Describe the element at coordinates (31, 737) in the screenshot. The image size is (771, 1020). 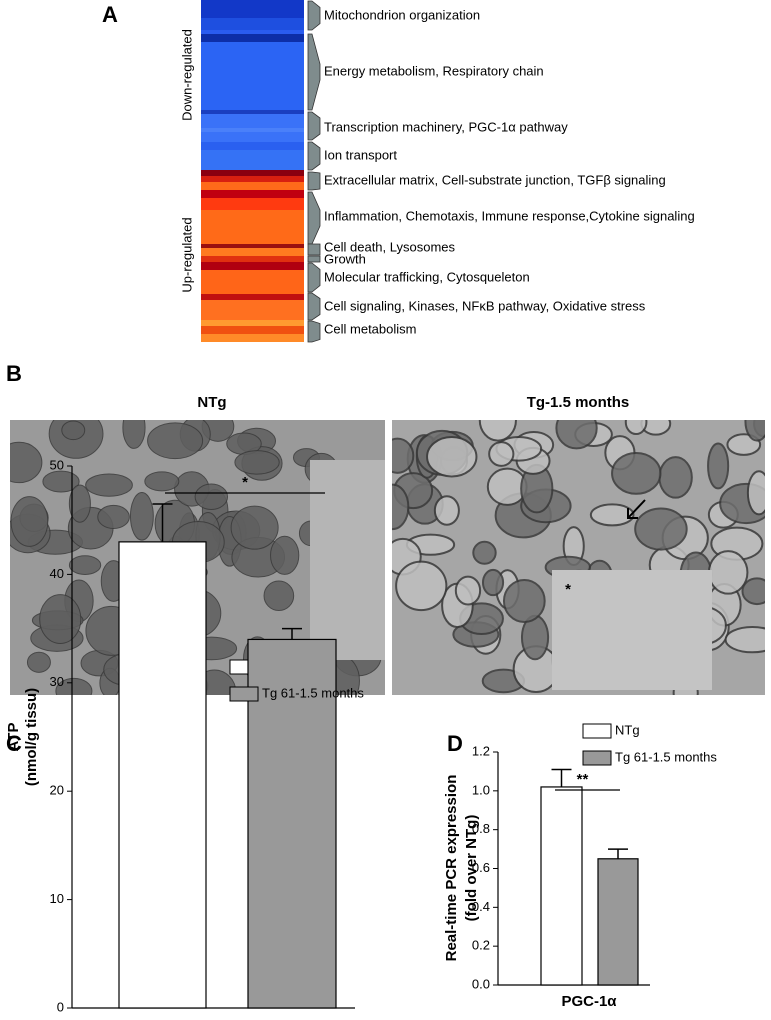
I see `y-axis-label: (nmol/g tissu)` at that location.